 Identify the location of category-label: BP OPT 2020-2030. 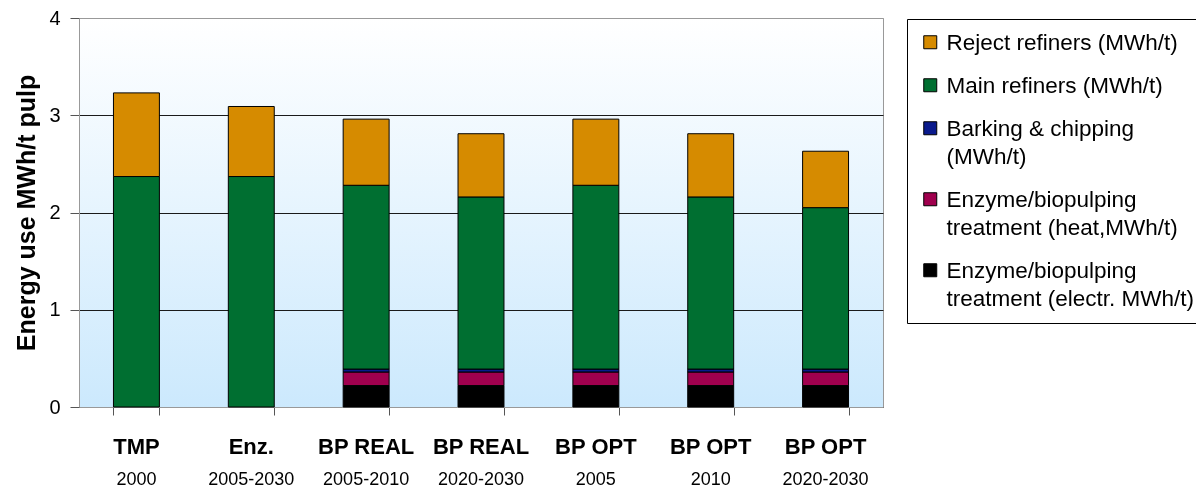
(825, 461).